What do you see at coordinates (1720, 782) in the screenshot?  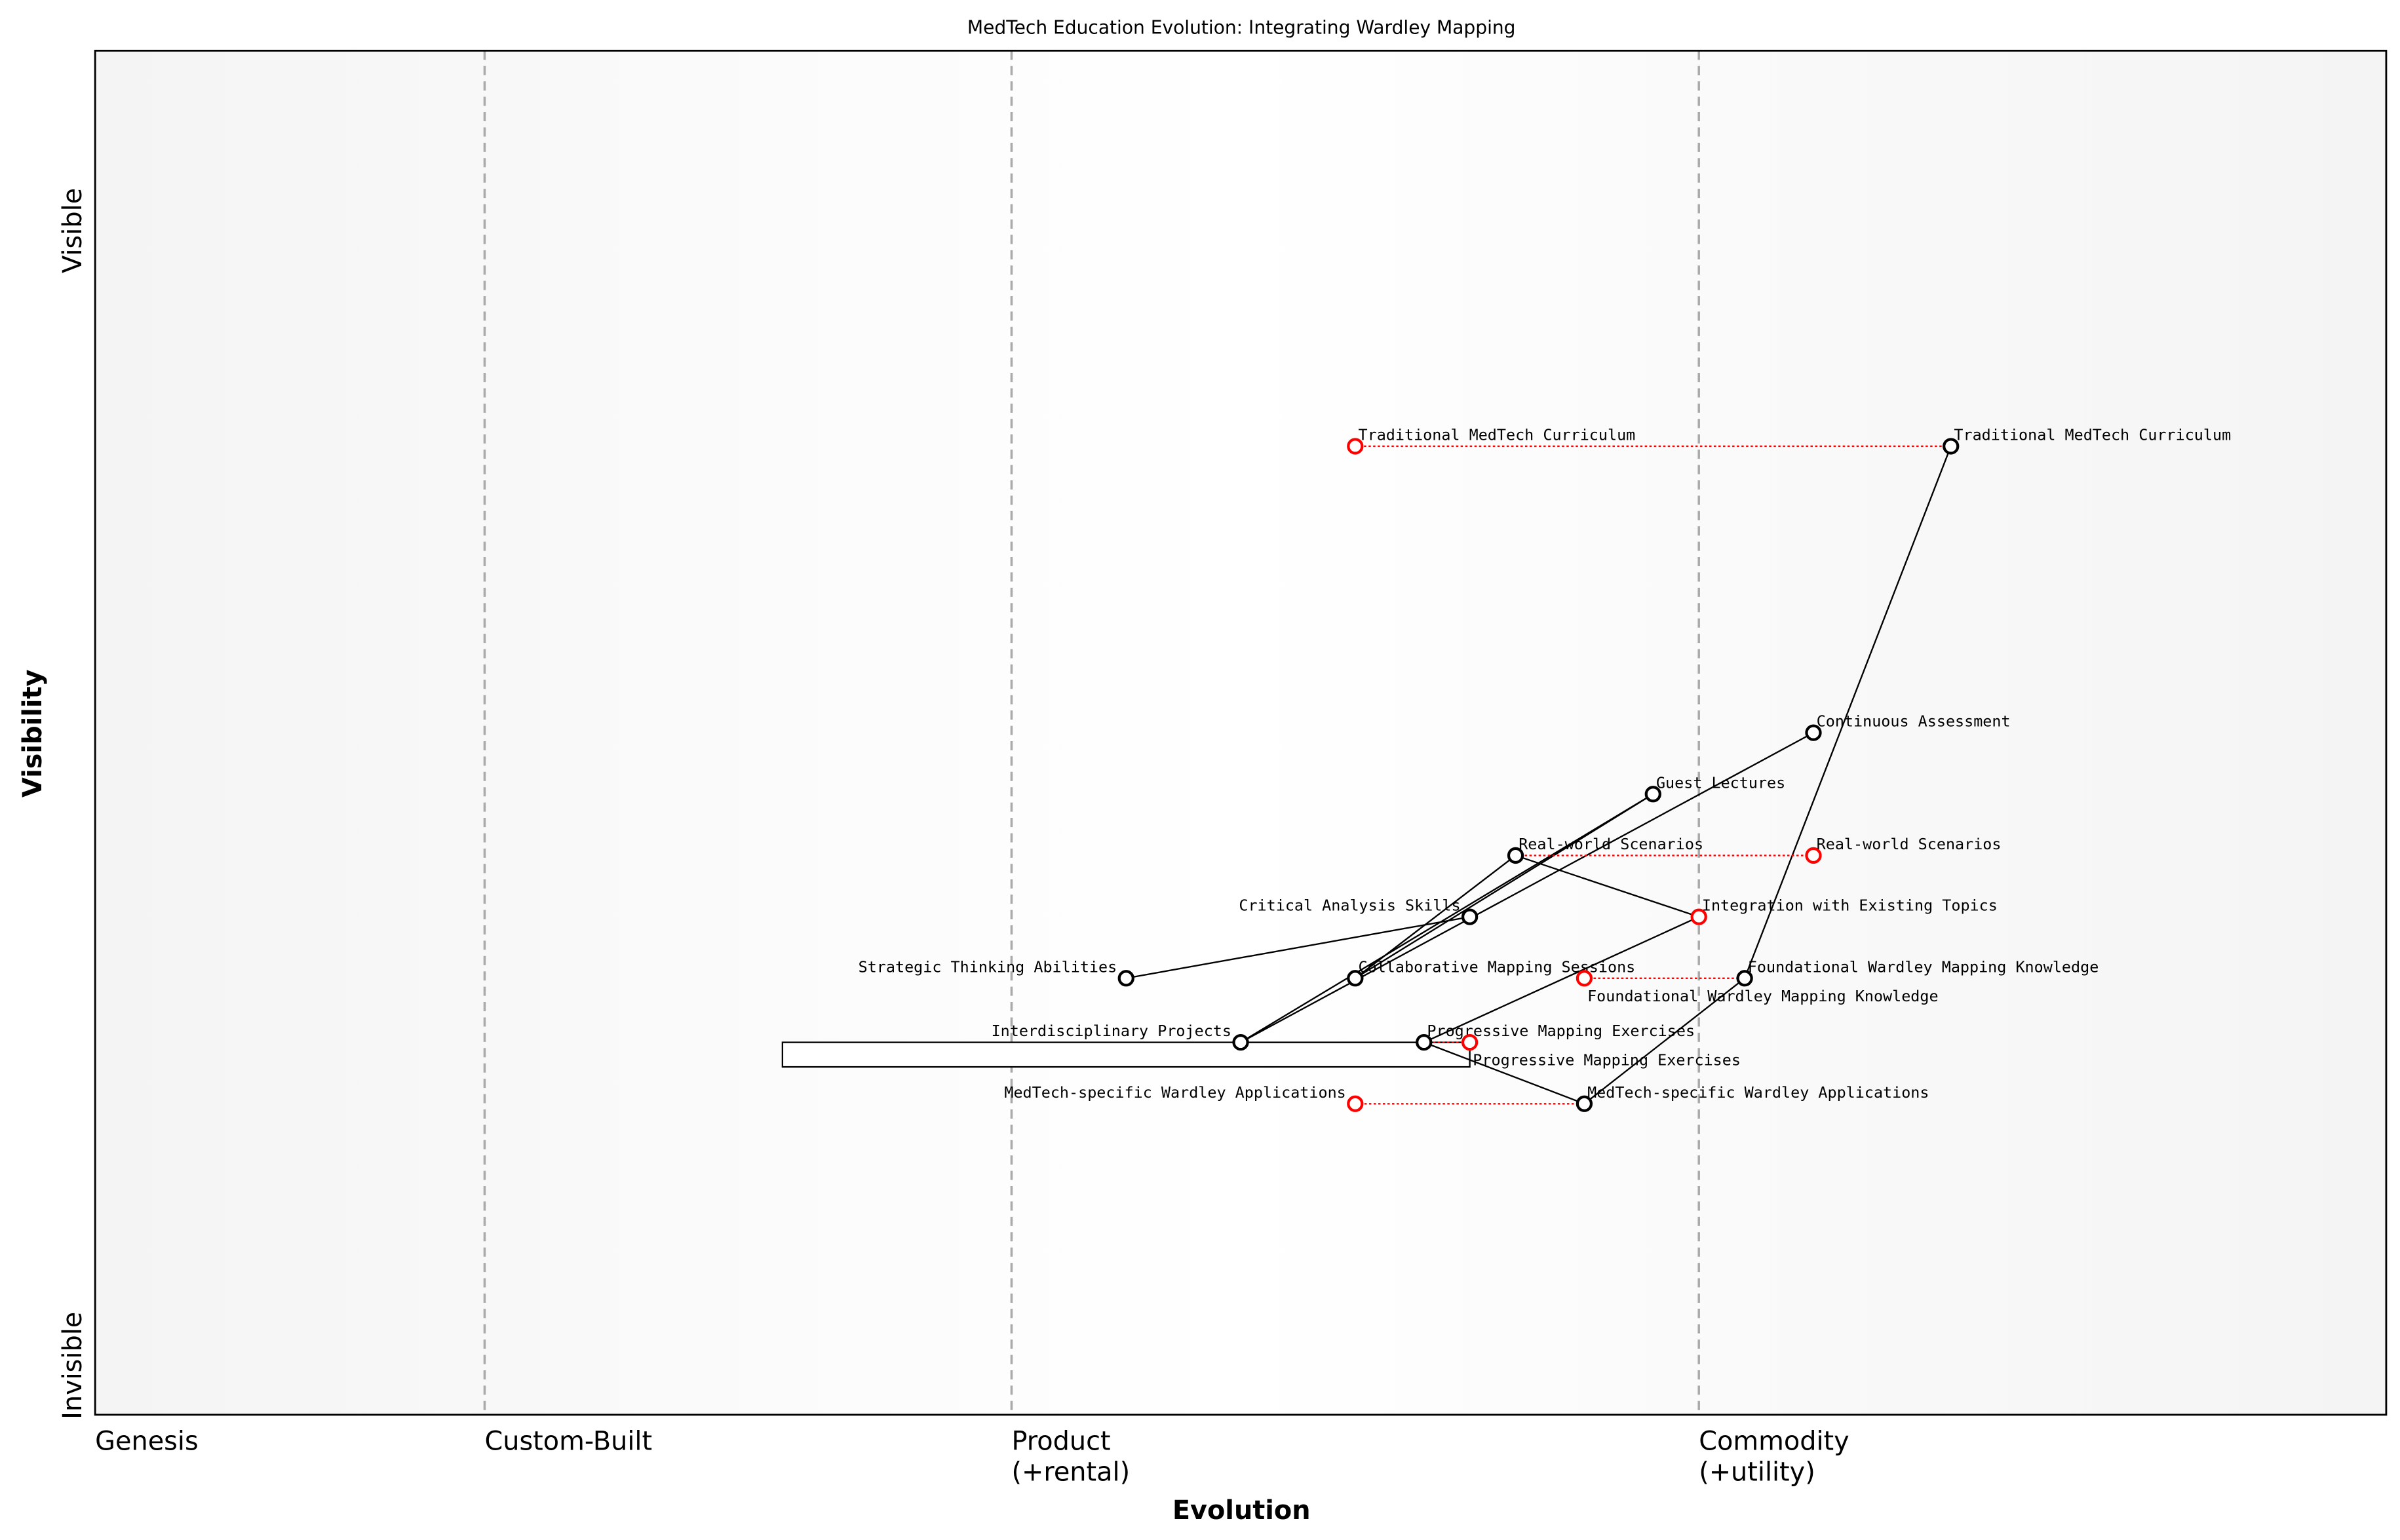 I see `component-label: Guest Lectures` at bounding box center [1720, 782].